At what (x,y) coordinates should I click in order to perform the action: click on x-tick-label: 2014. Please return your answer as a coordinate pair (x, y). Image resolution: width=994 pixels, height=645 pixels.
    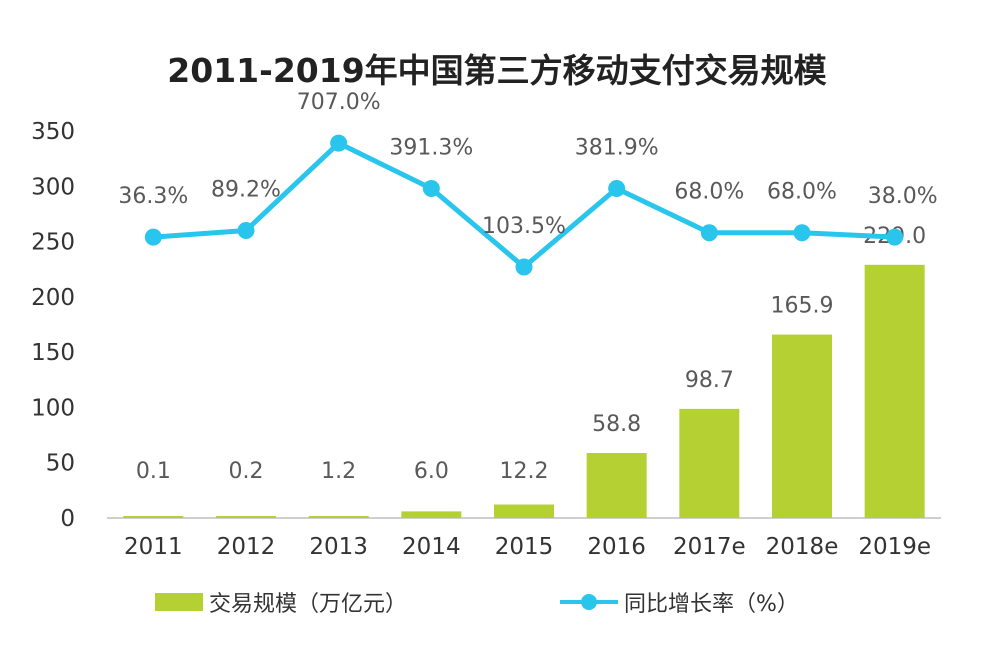
    Looking at the image, I should click on (431, 547).